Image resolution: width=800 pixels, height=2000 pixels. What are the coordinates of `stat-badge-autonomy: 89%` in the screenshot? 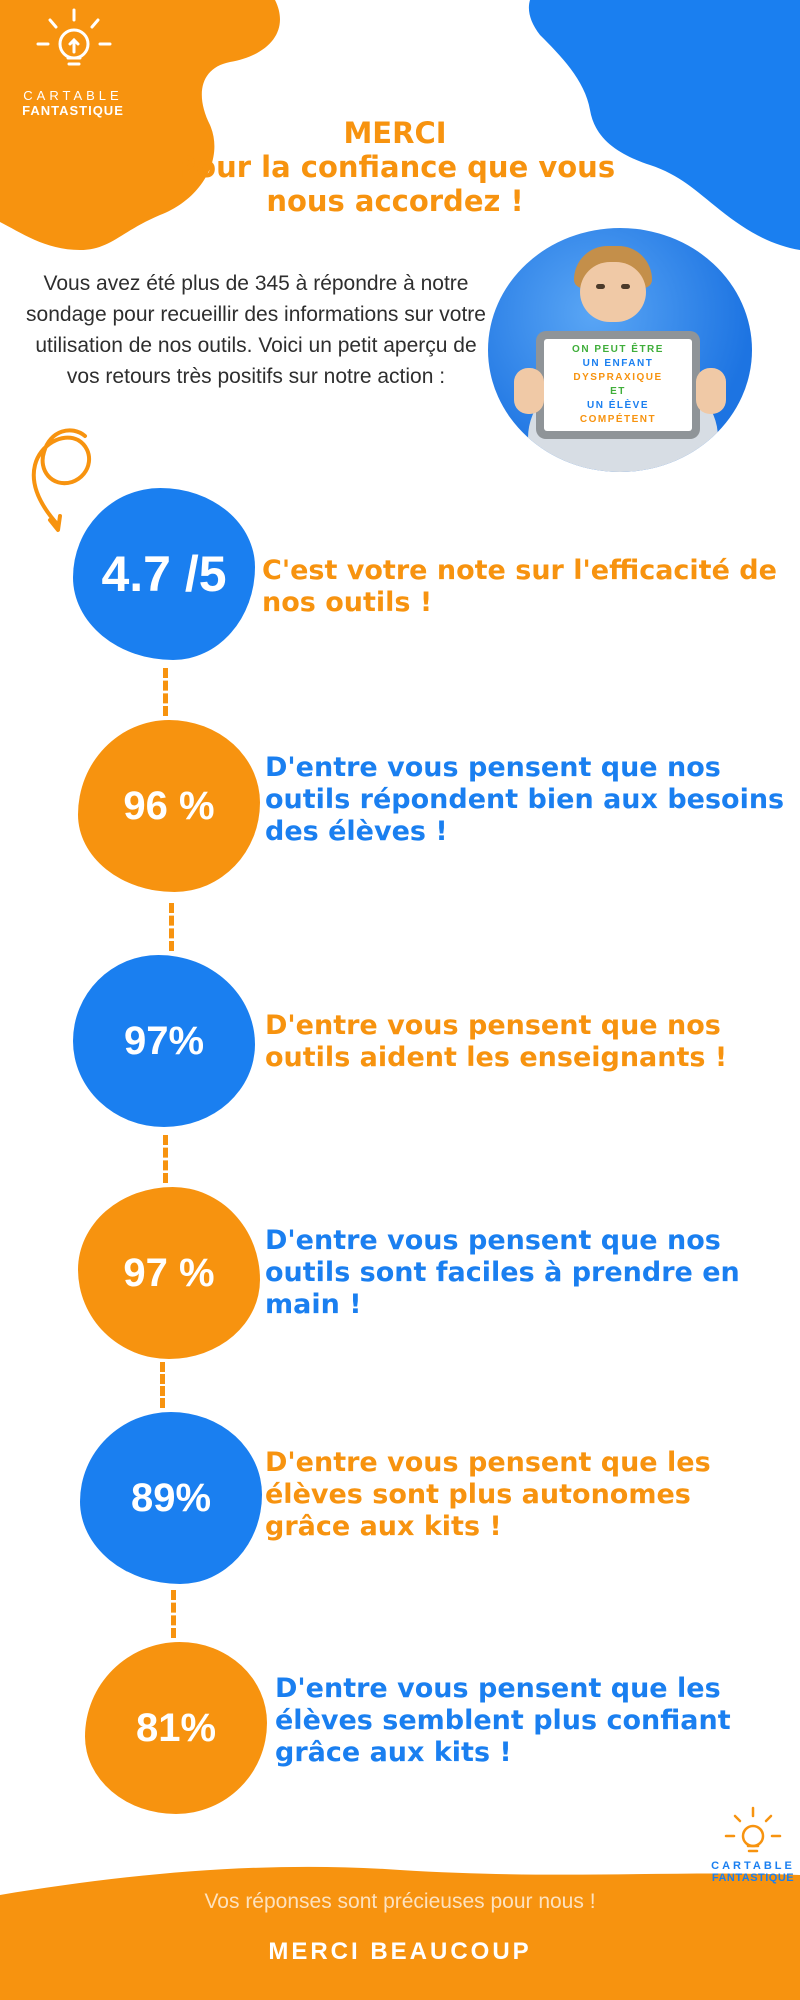 It's located at (171, 1498).